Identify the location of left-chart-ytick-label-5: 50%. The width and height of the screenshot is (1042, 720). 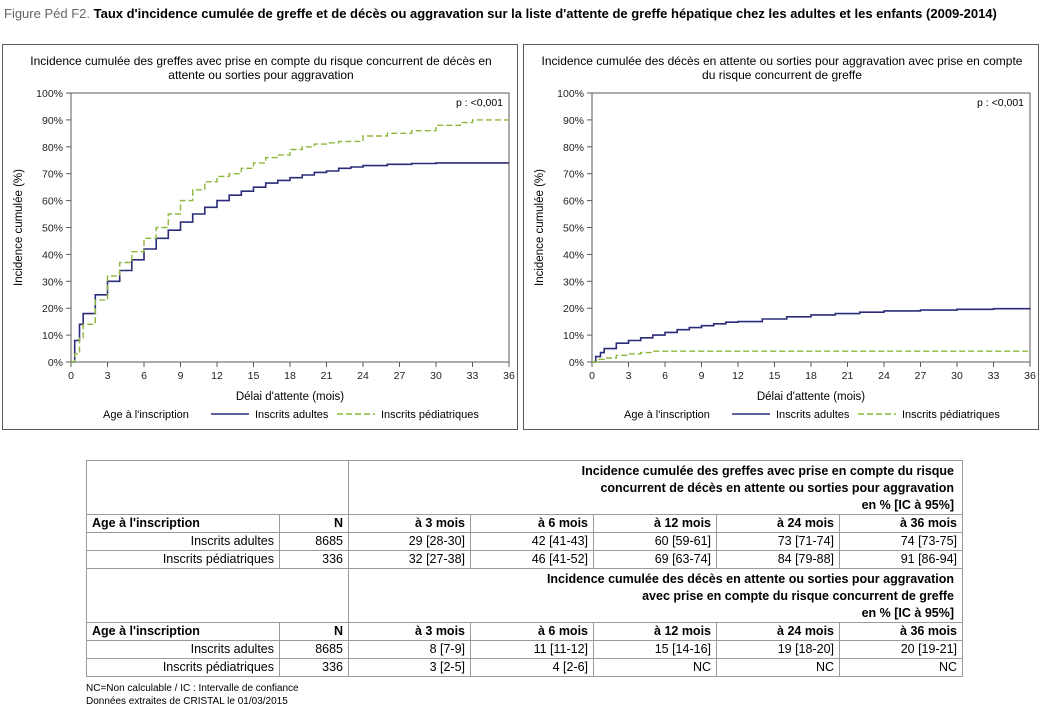
(52, 229).